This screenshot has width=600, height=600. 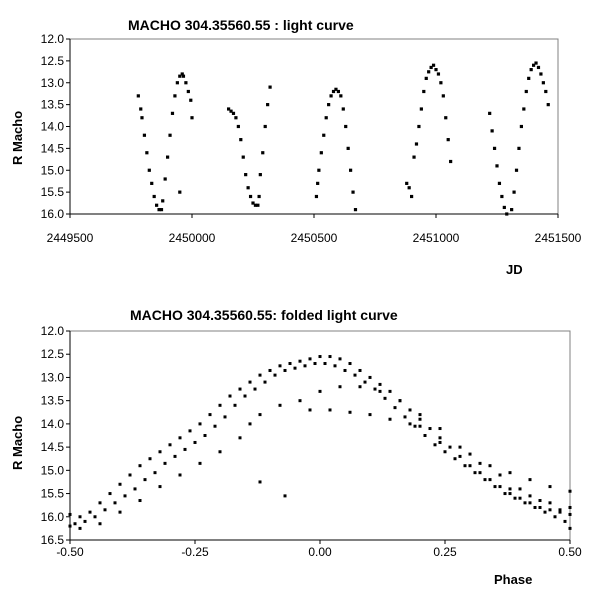 What do you see at coordinates (53, 105) in the screenshot?
I see `light-curve-y-tick-label: 13.5` at bounding box center [53, 105].